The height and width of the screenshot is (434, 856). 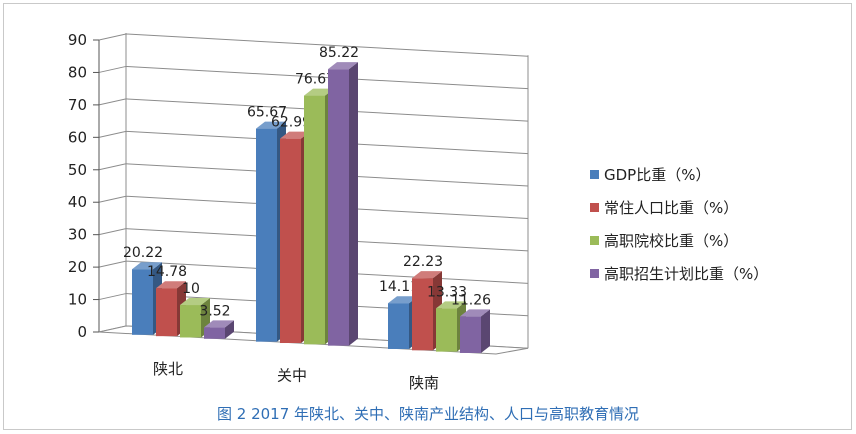 What do you see at coordinates (471, 300) in the screenshot?
I see `data-label: 11.26` at bounding box center [471, 300].